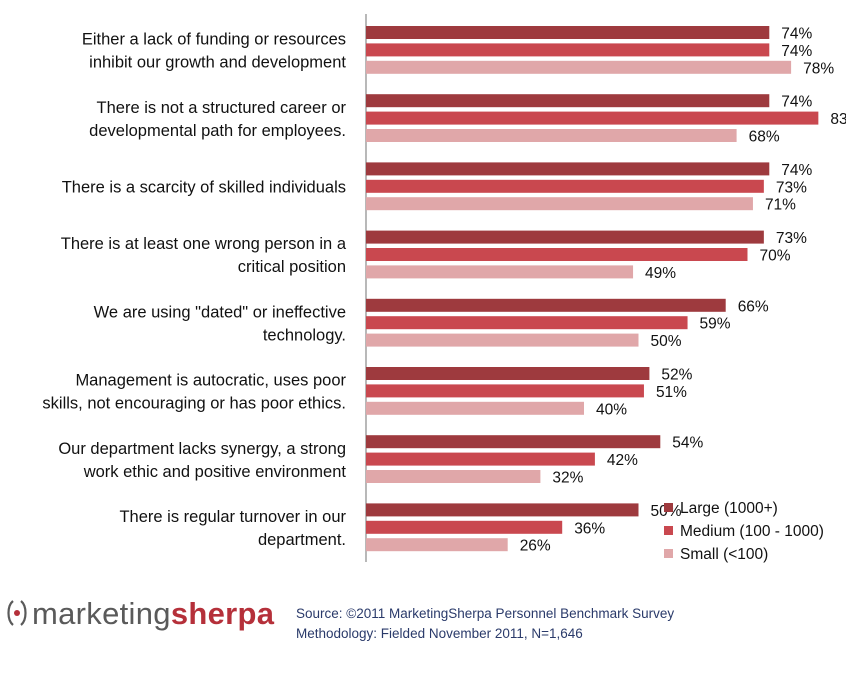  Describe the element at coordinates (818, 68) in the screenshot. I see `data-label: 78%` at that location.